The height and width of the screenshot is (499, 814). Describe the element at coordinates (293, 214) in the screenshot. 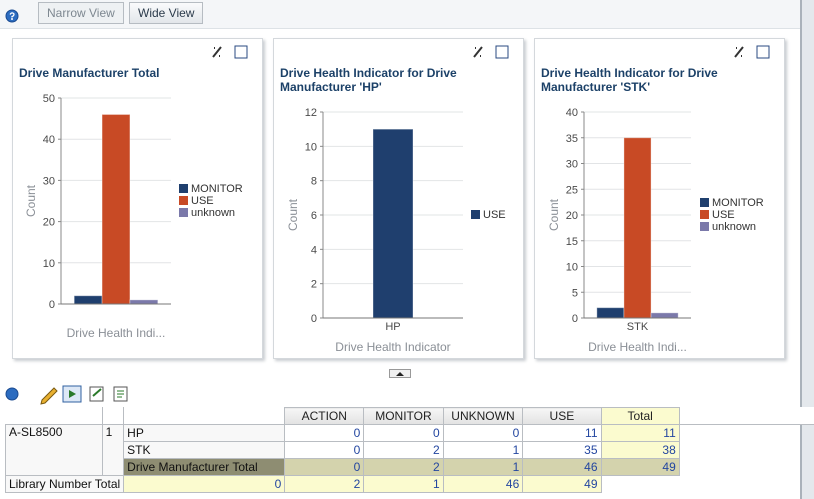

I see `y-axis-label: Count` at that location.